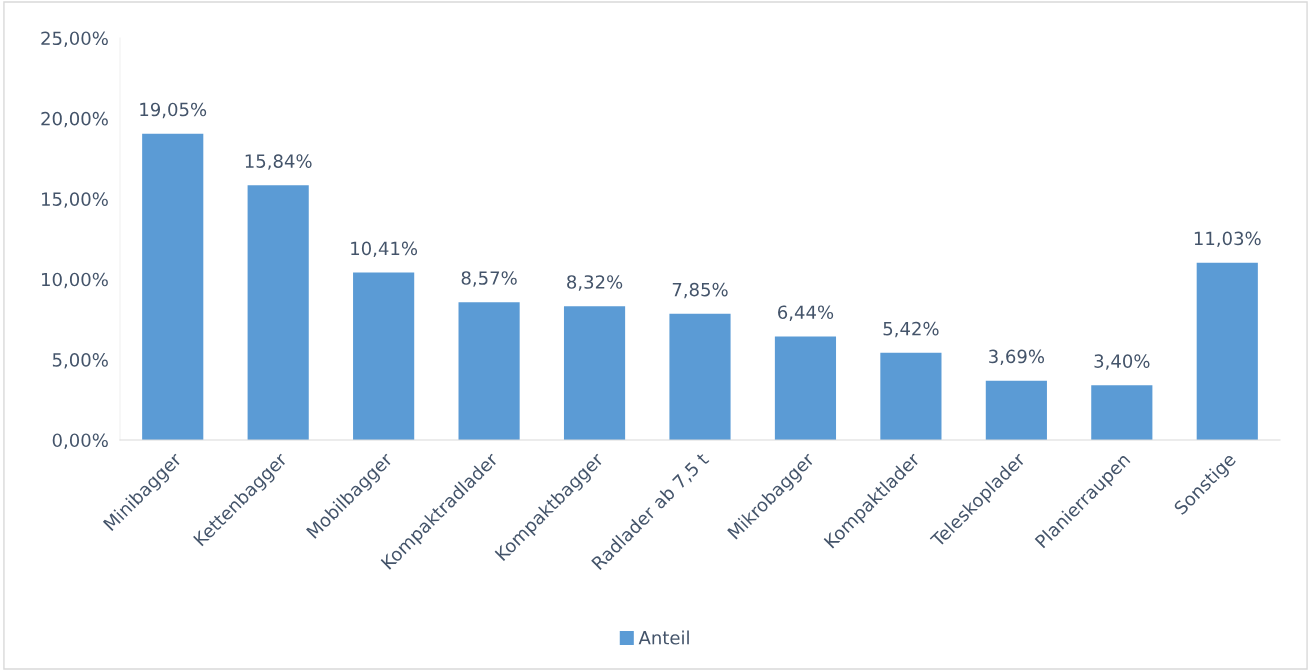 This screenshot has height=671, width=1311. I want to click on data-label: 3,69%, so click(1017, 357).